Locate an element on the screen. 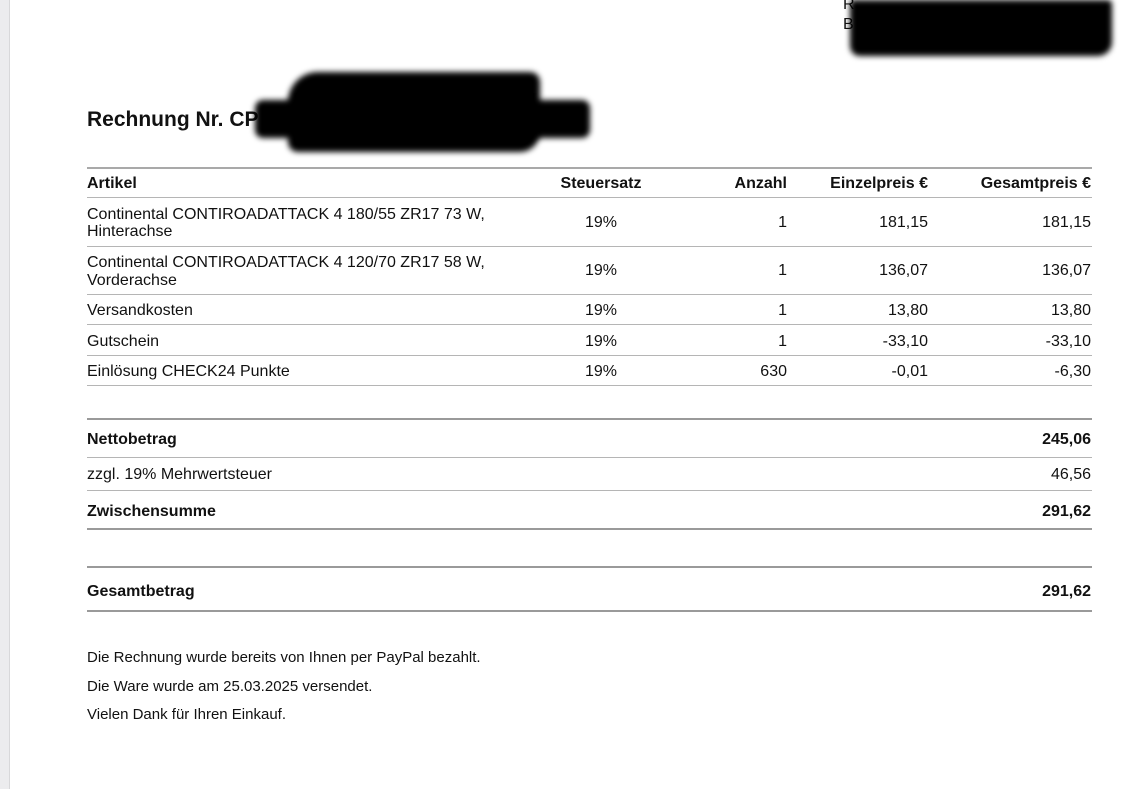 Image resolution: width=1140 pixels, height=789 pixels. total-price: 136,07 is located at coordinates (1066, 270).